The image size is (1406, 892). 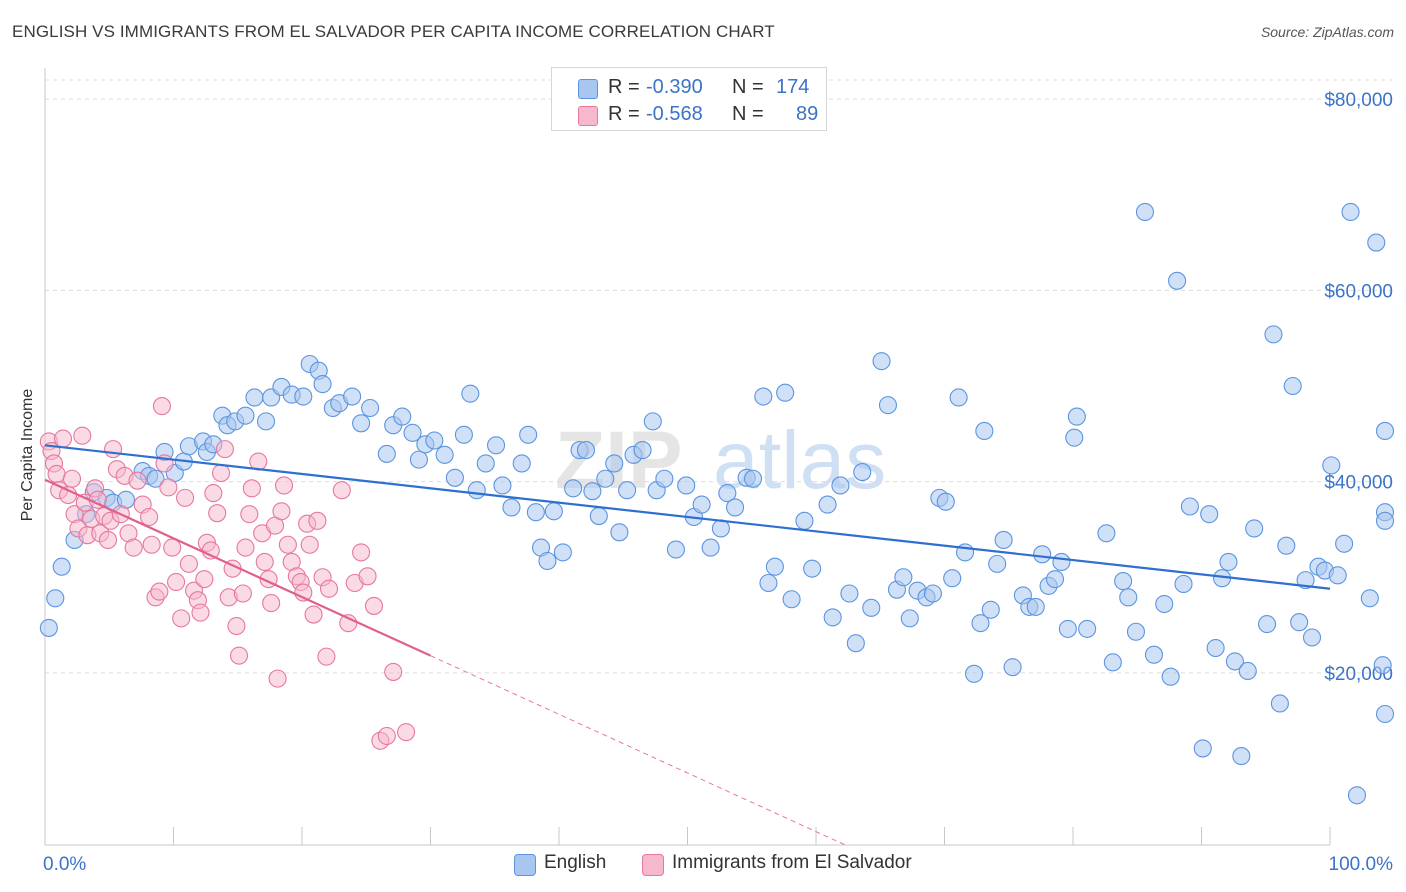 I want to click on stats-row-english: R = -0.390 N = 174, so click(x=689, y=88).